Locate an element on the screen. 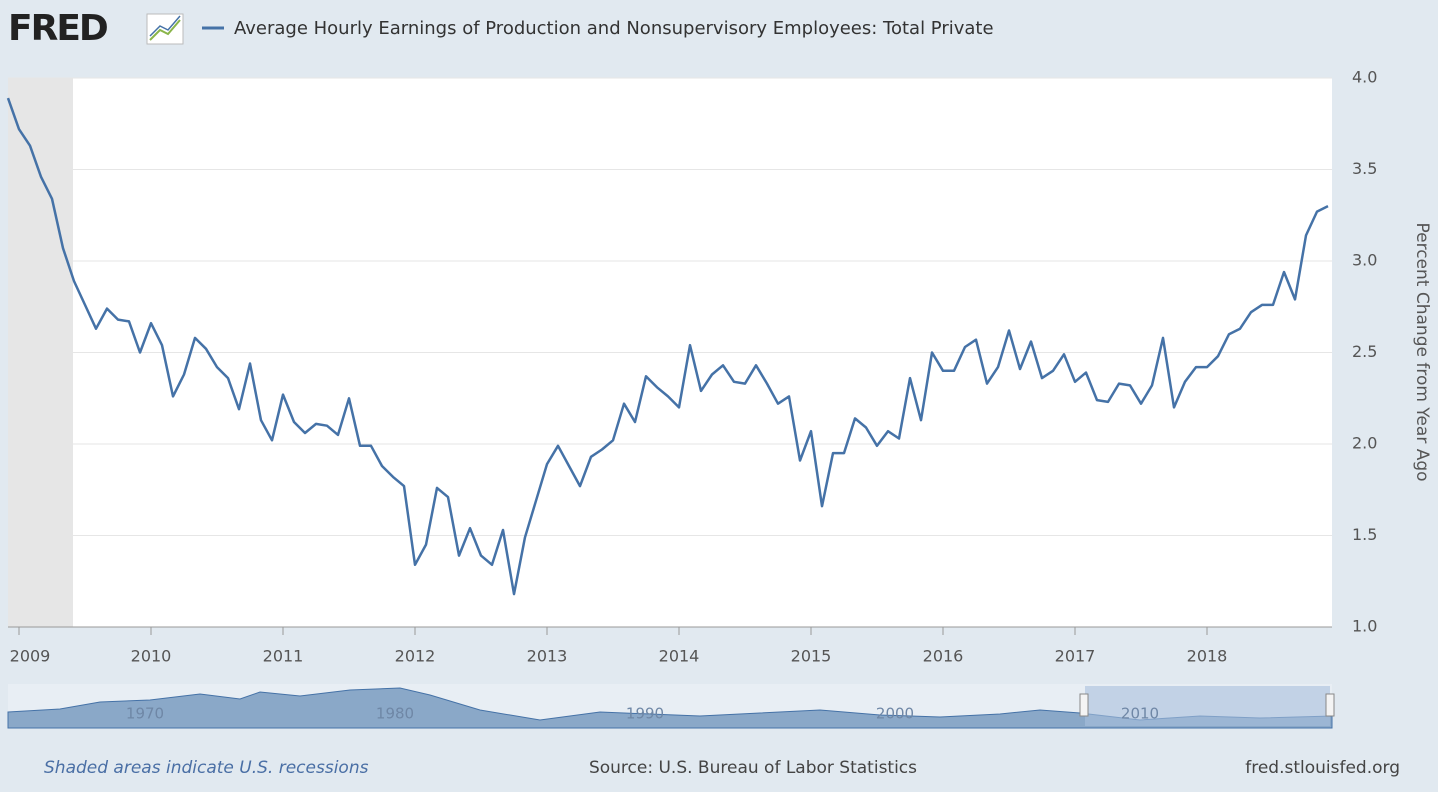 The width and height of the screenshot is (1438, 792). site-link: fred.stlouisfed.org is located at coordinates (1322, 768).